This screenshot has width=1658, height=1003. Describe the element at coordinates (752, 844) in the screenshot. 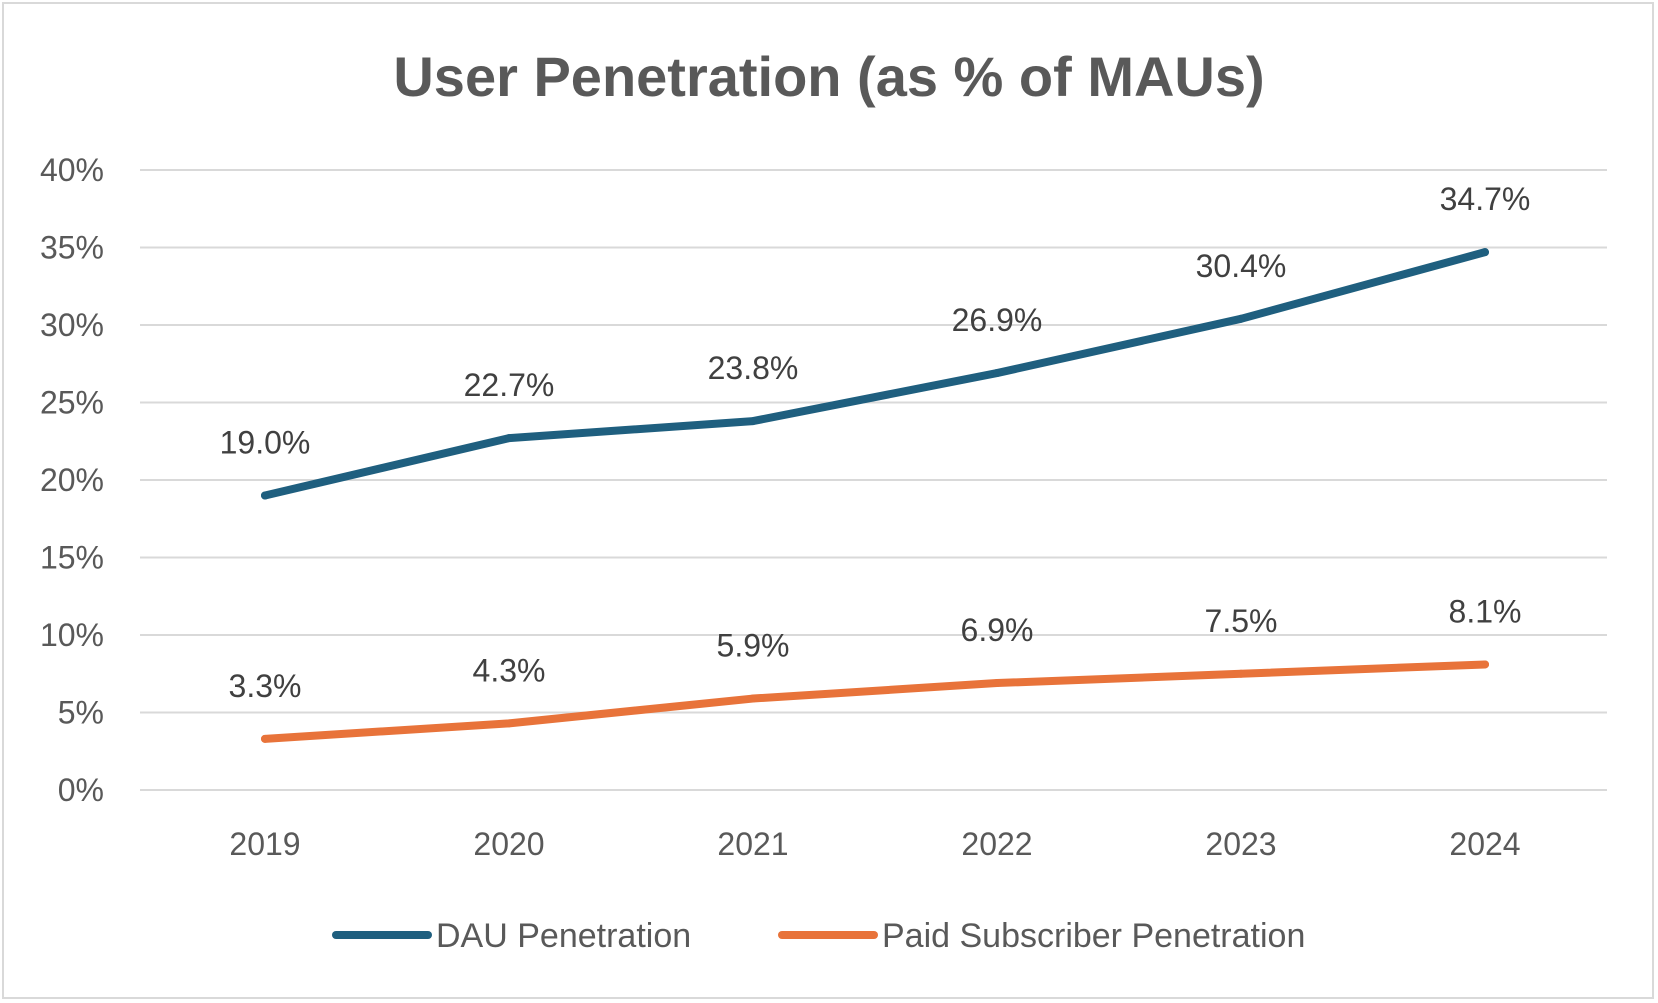

I see `x-tick-label: 2021` at that location.